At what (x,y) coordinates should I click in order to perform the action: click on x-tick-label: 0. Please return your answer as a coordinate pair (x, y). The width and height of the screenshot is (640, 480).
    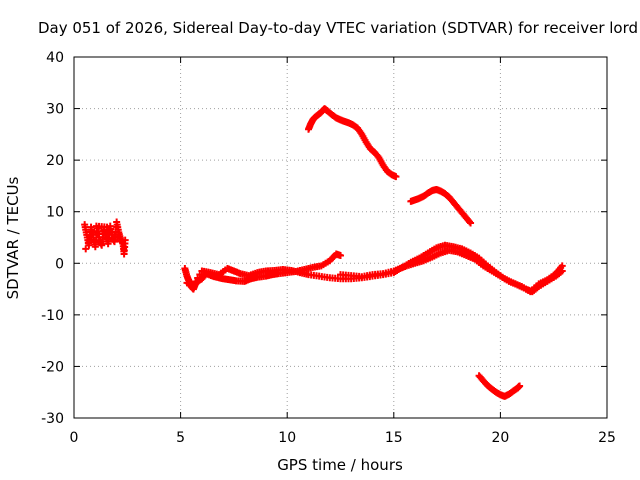
    Looking at the image, I should click on (74, 438).